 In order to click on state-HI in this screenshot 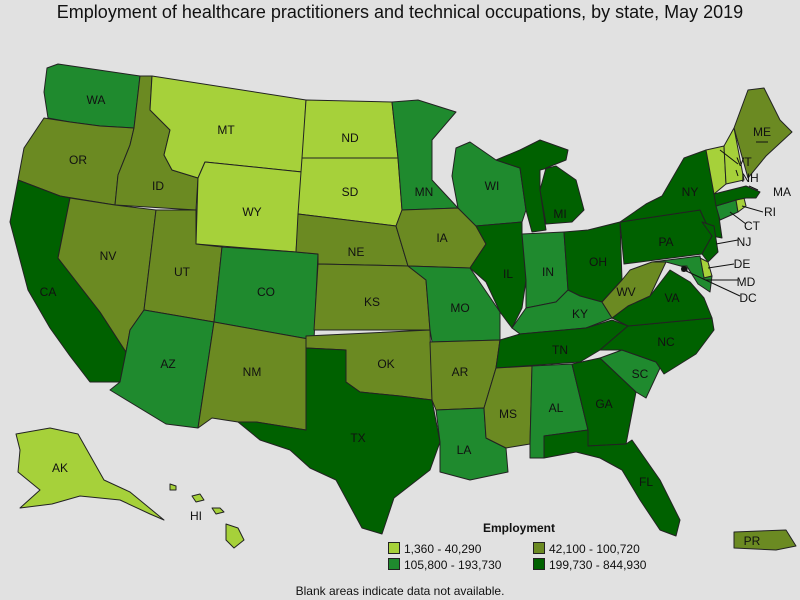, I will do `click(207, 516)`.